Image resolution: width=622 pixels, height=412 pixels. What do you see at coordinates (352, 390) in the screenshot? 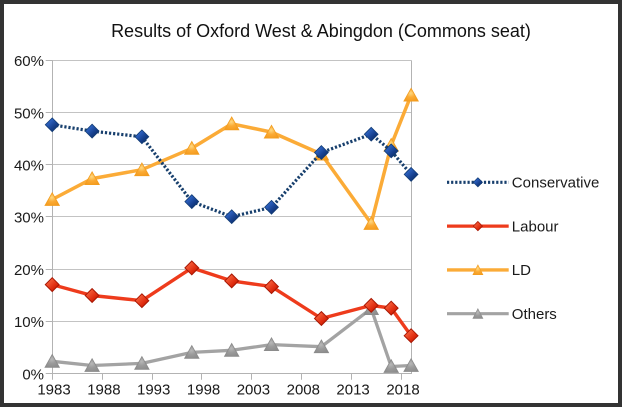
I see `svg-text: 2013` at bounding box center [352, 390].